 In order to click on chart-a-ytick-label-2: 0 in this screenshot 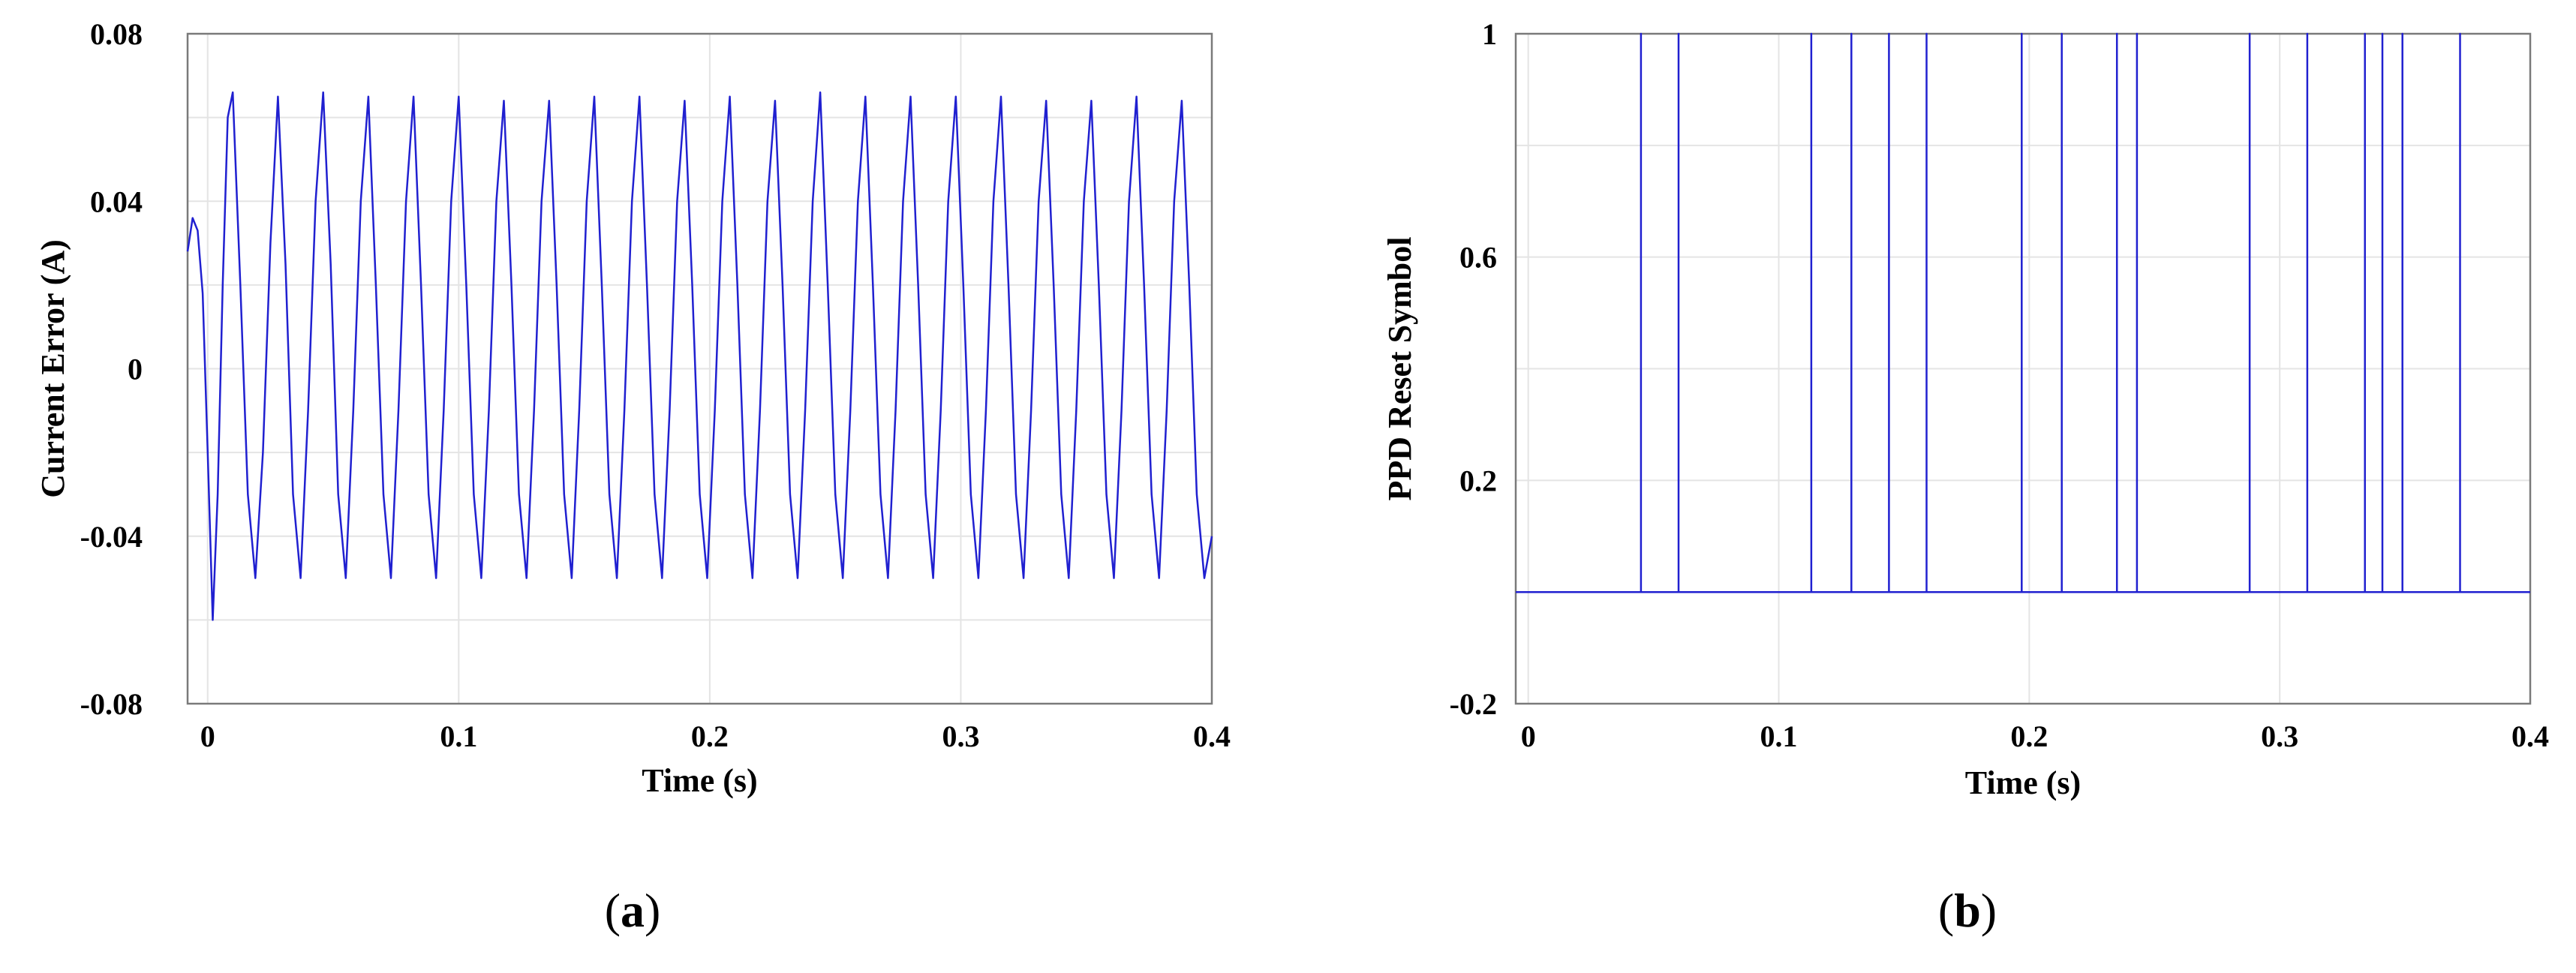, I will do `click(135, 369)`.